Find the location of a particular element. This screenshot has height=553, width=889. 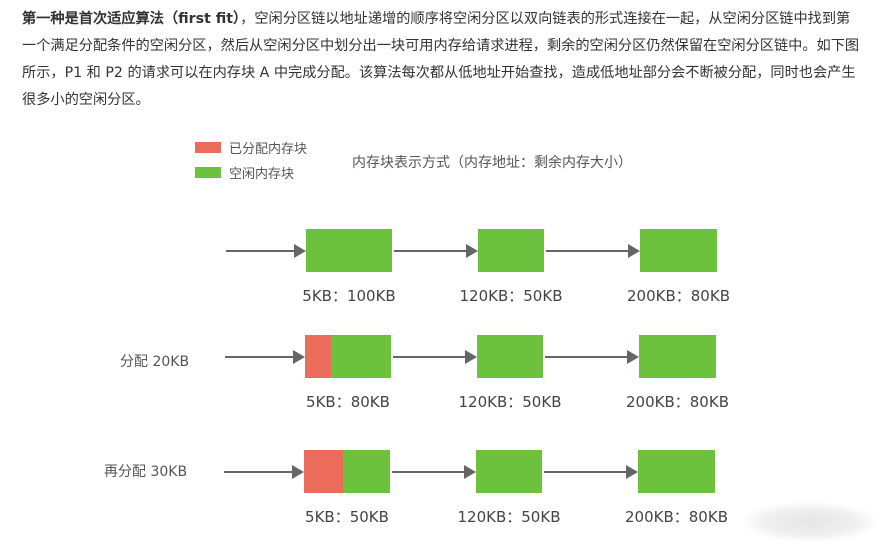

row-label: 分配 20KB is located at coordinates (155, 362).